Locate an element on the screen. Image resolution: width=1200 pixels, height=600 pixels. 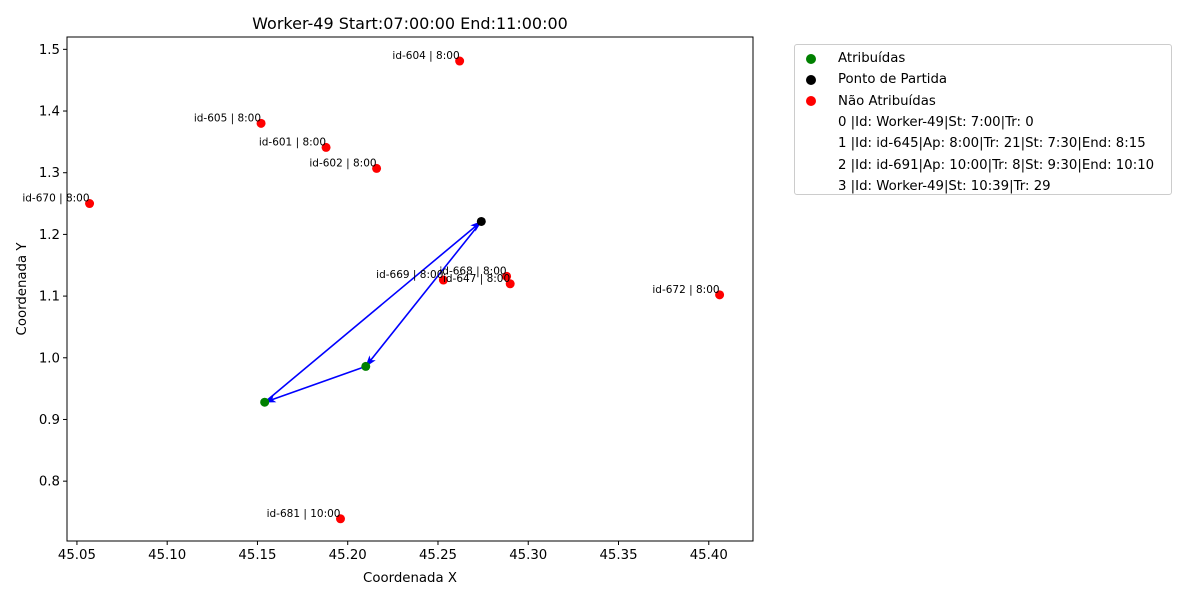
y-tick-label: 1.1 is located at coordinates (49, 297).